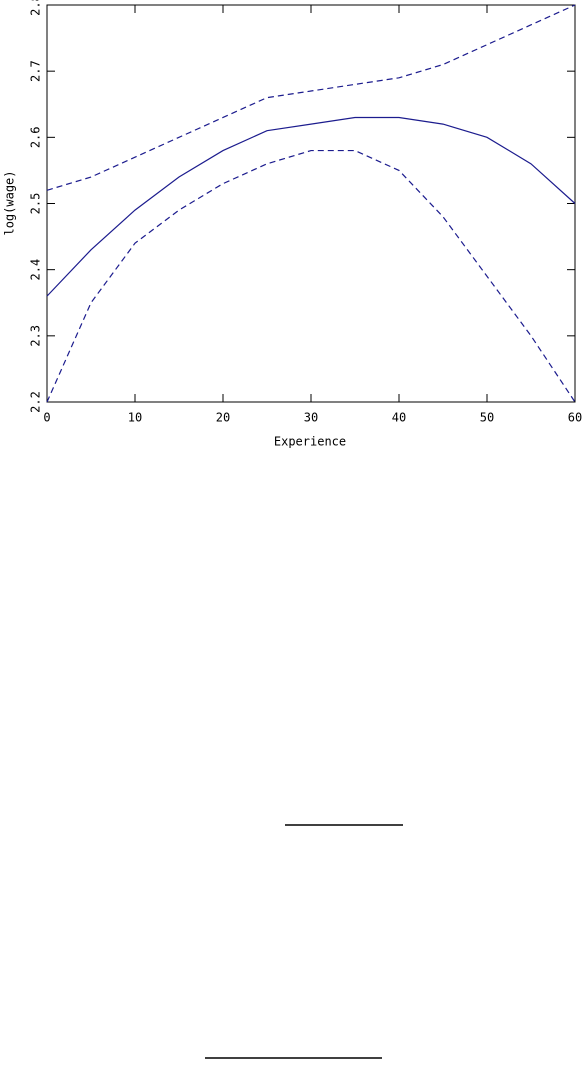 The height and width of the screenshot is (1089, 586). I want to click on x-tick-label: 0, so click(46, 418).